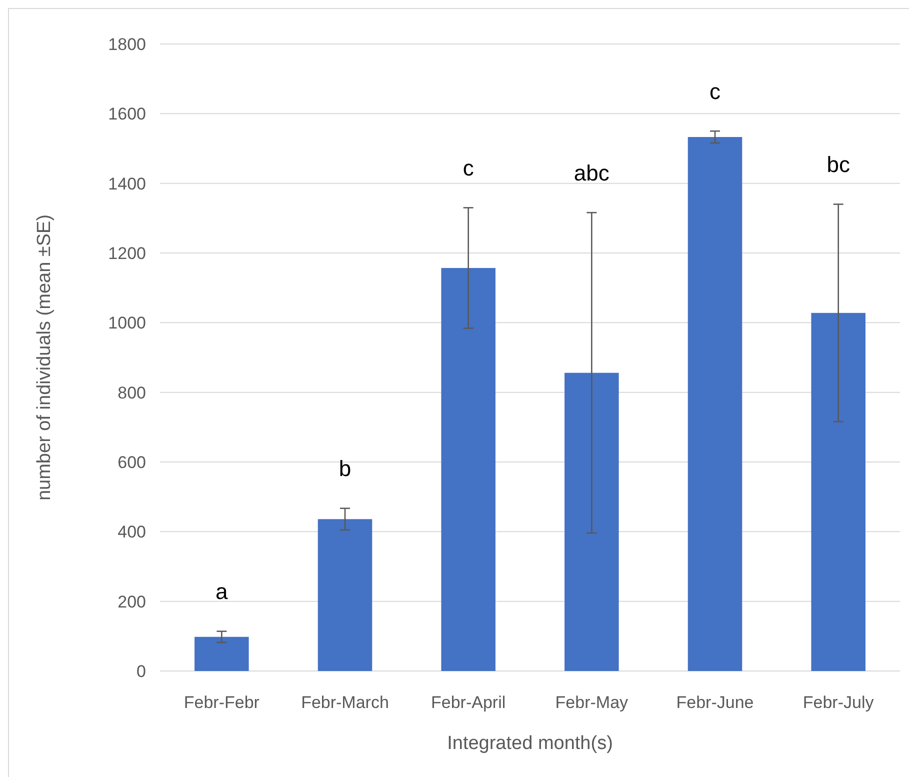 The width and height of the screenshot is (909, 777). Describe the element at coordinates (838, 702) in the screenshot. I see `x-tick-label: Febr-July` at that location.